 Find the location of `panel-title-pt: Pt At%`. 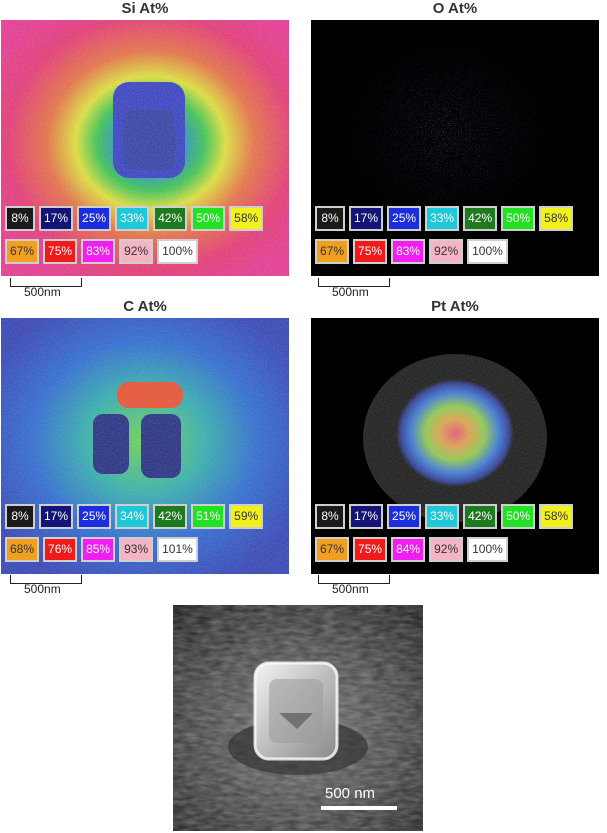

panel-title-pt: Pt At% is located at coordinates (455, 306).